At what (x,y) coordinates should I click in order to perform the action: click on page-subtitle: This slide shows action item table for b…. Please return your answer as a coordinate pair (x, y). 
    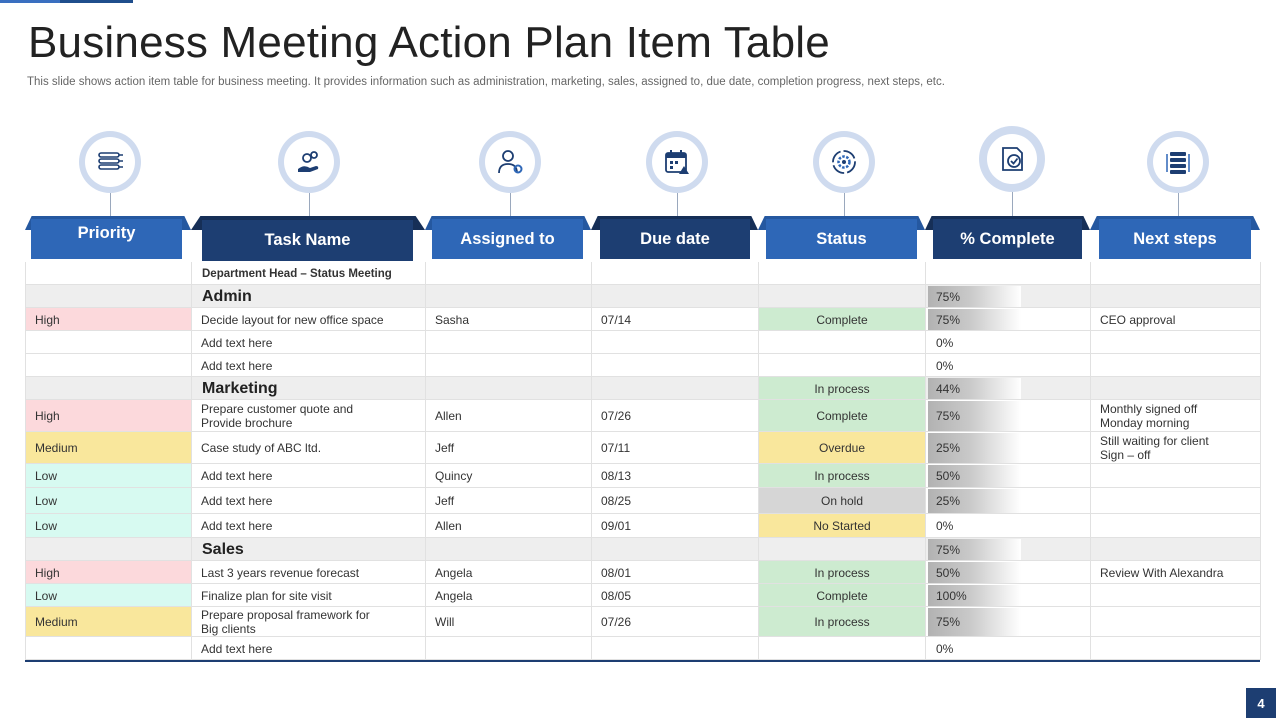
    Looking at the image, I should click on (486, 82).